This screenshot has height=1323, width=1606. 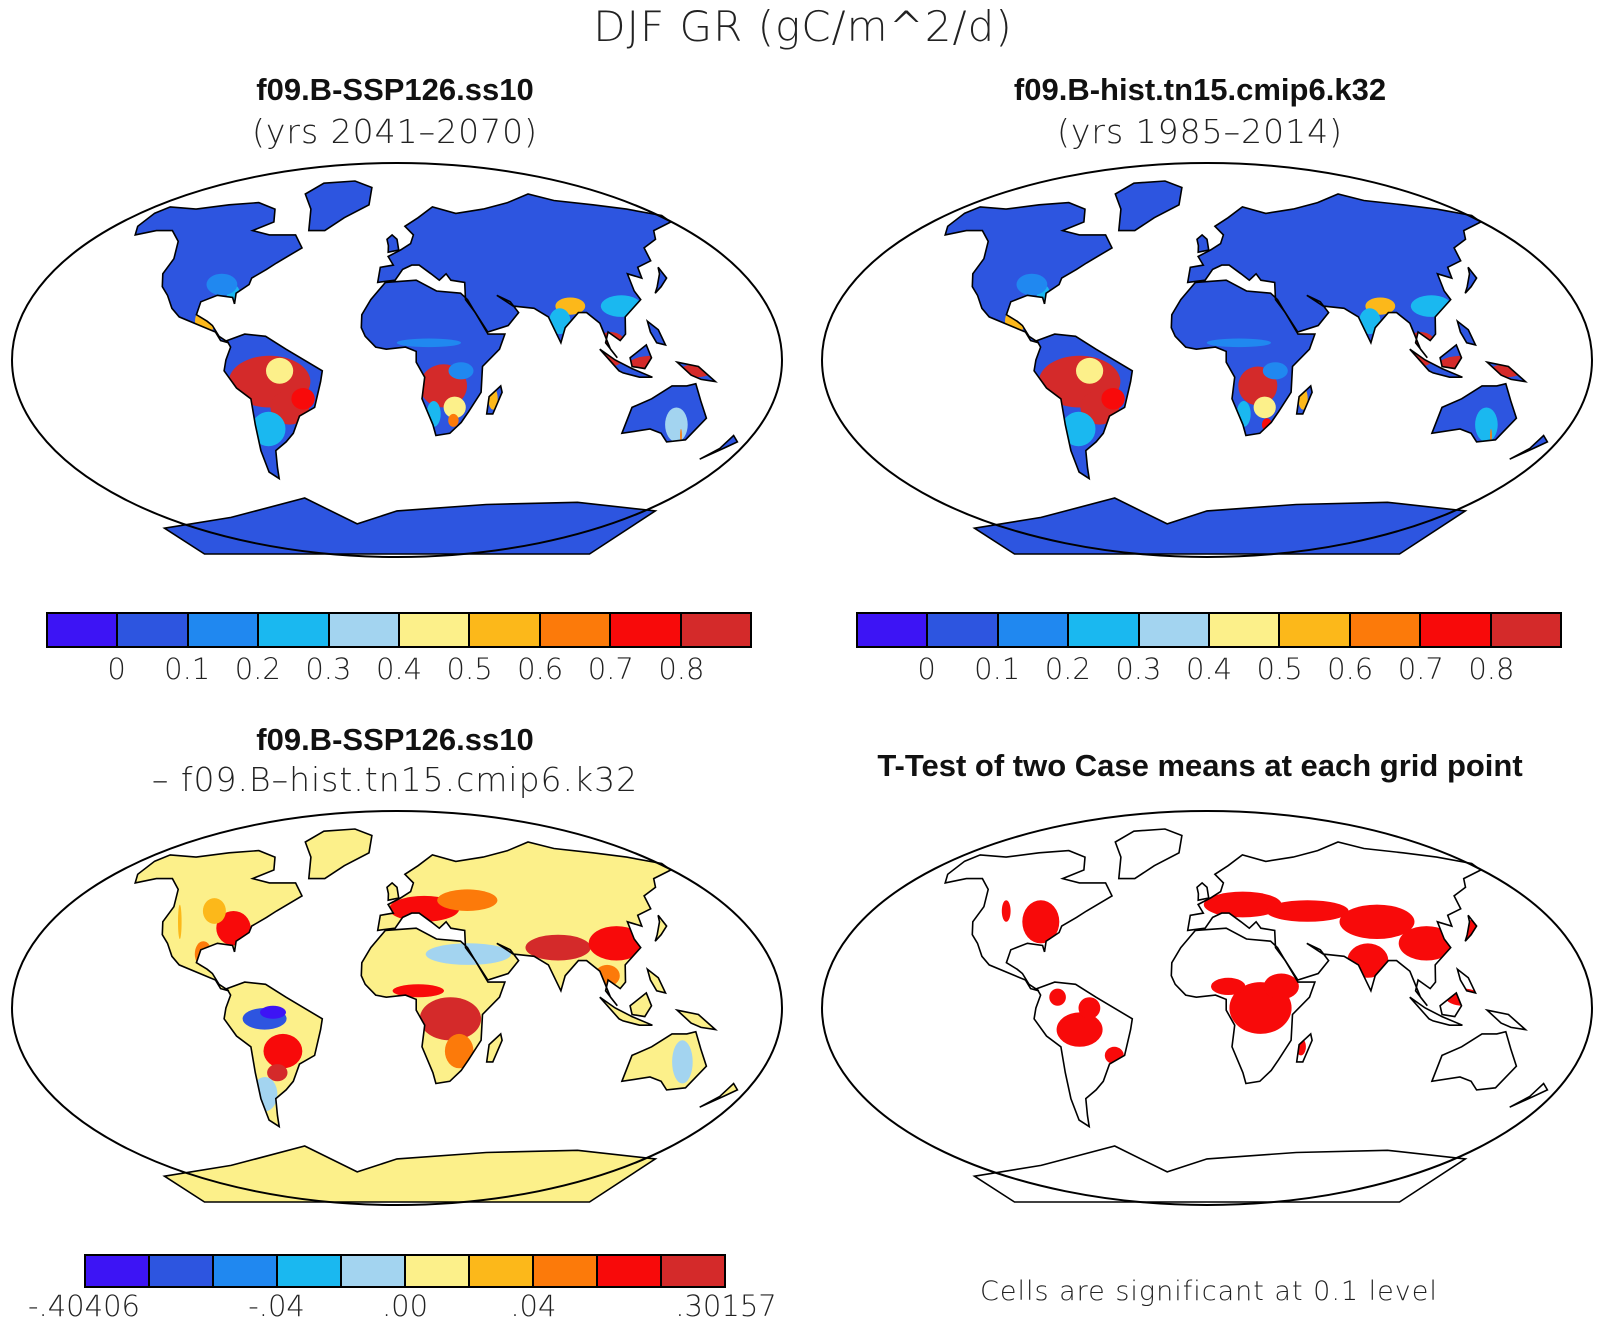 I want to click on coastline-eurasia, so click(x=1334, y=276).